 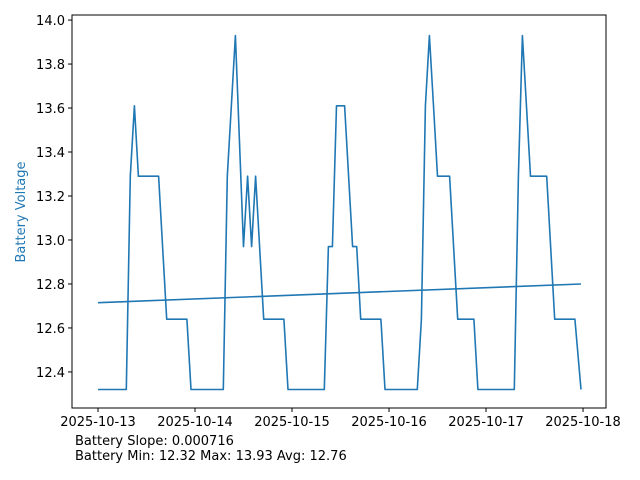 What do you see at coordinates (211, 456) in the screenshot?
I see `summary-text: Battery Min: 12.32 Max: 13.93 Avg: 12.76` at bounding box center [211, 456].